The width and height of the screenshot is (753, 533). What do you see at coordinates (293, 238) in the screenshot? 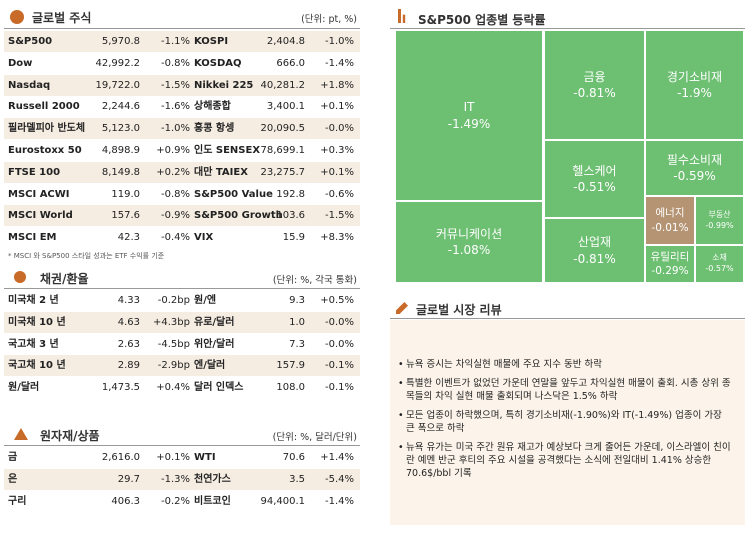
I see `value: 15.9` at bounding box center [293, 238].